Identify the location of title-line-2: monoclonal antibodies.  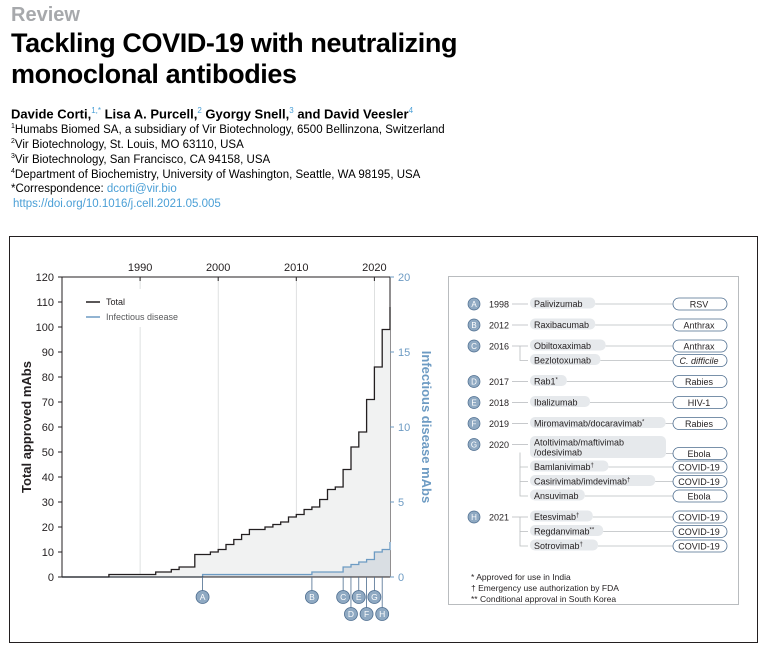
(154, 74).